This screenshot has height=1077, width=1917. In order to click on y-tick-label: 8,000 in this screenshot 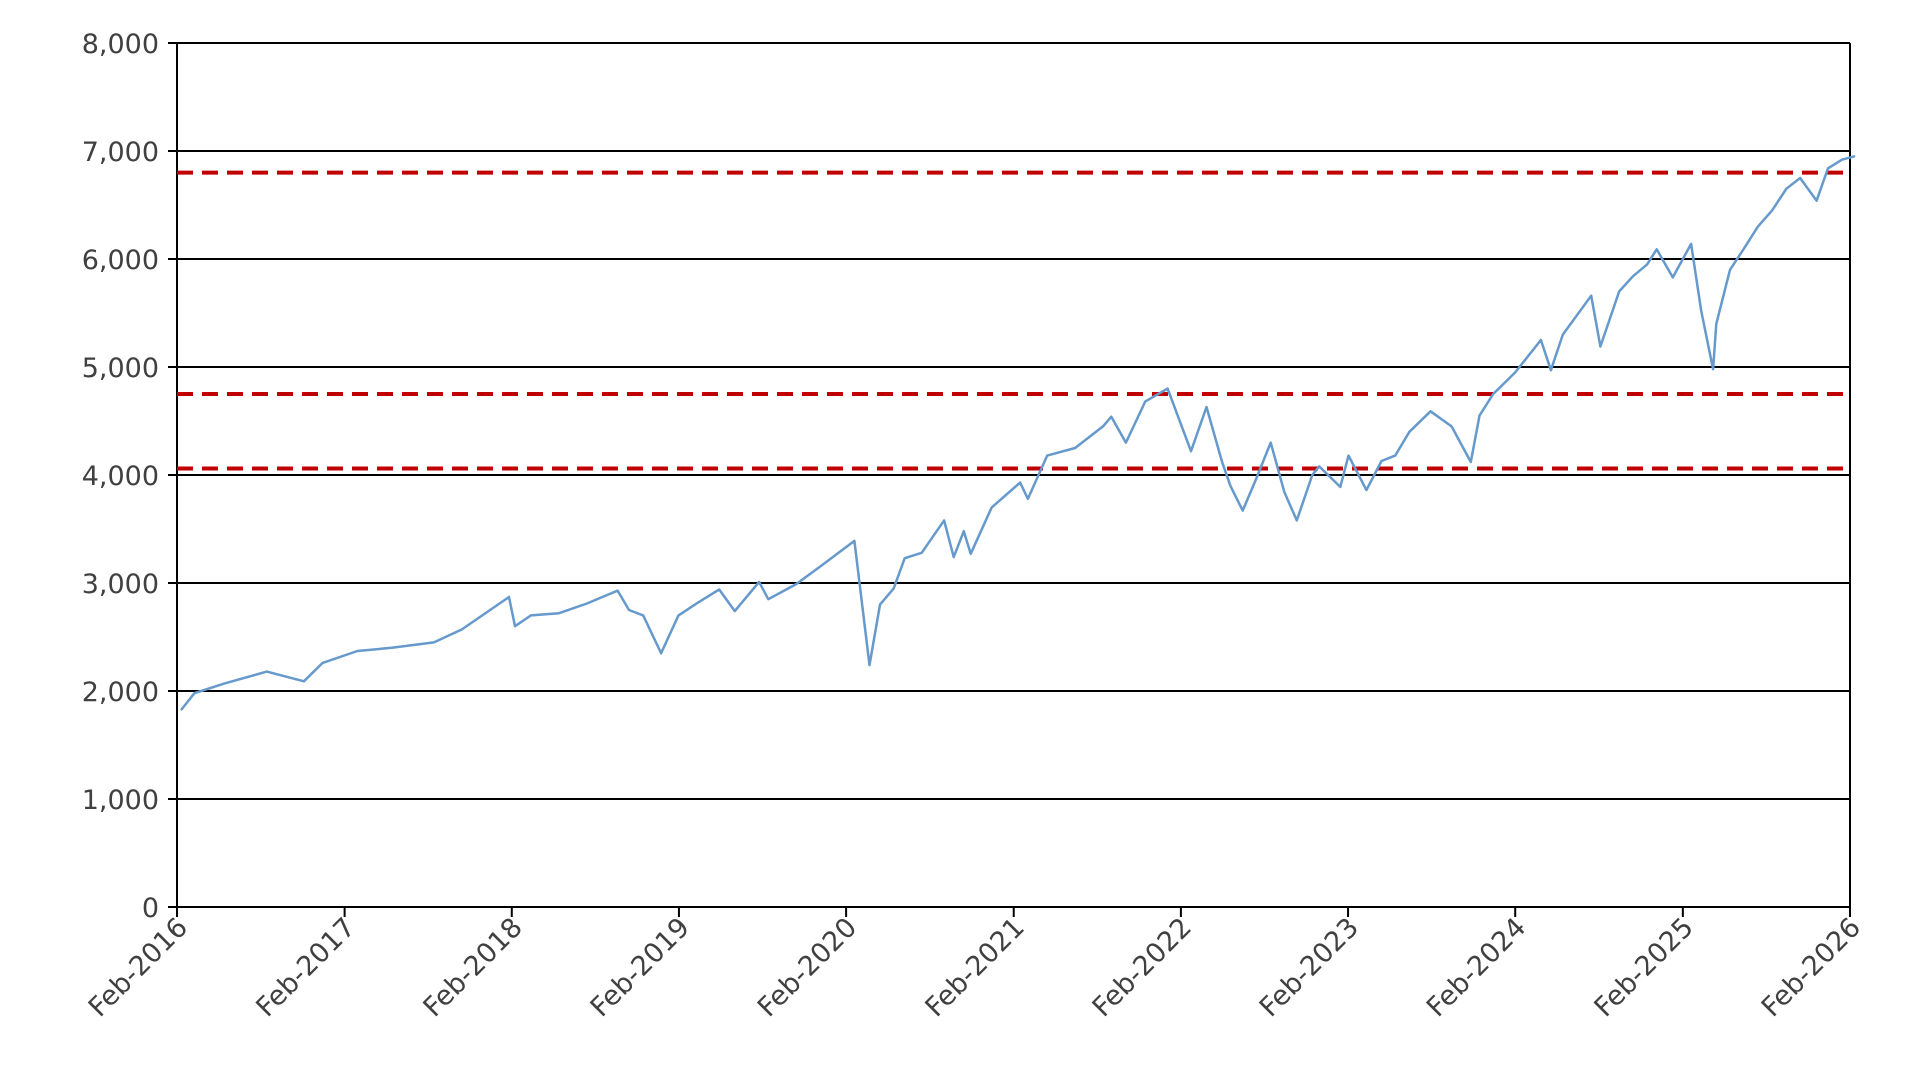, I will do `click(120, 44)`.